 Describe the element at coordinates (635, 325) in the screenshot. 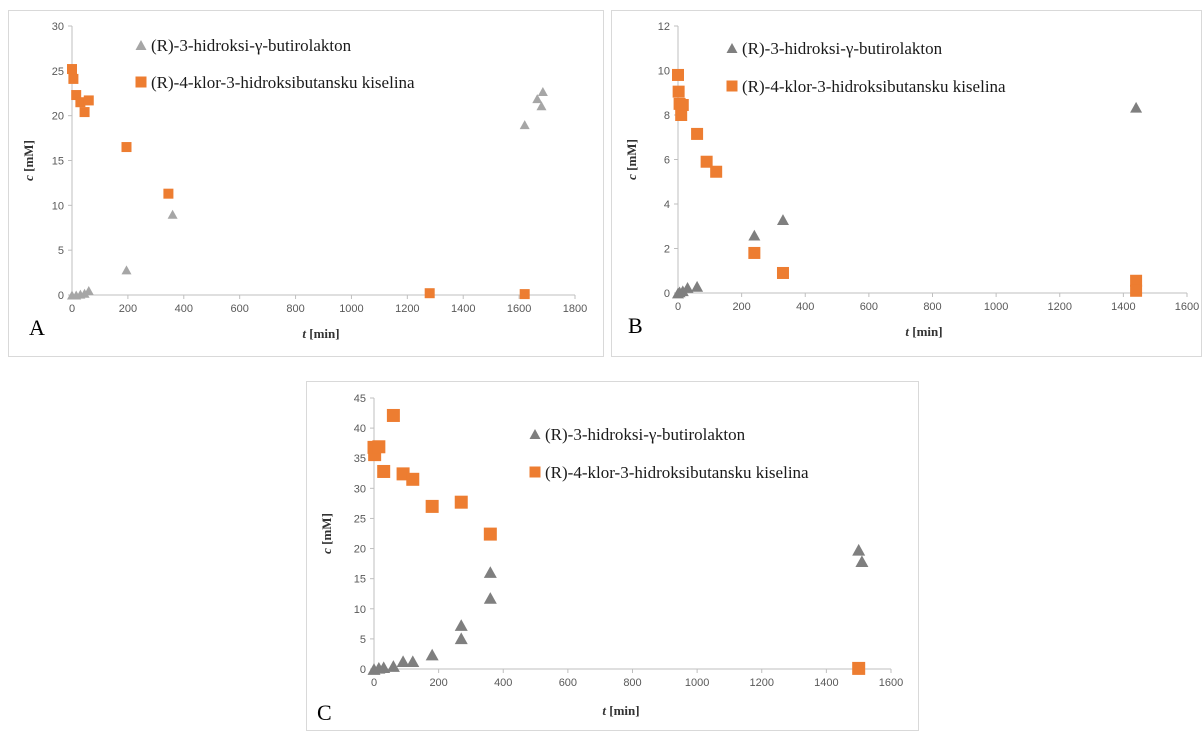

I see `panel-label-b: B` at that location.